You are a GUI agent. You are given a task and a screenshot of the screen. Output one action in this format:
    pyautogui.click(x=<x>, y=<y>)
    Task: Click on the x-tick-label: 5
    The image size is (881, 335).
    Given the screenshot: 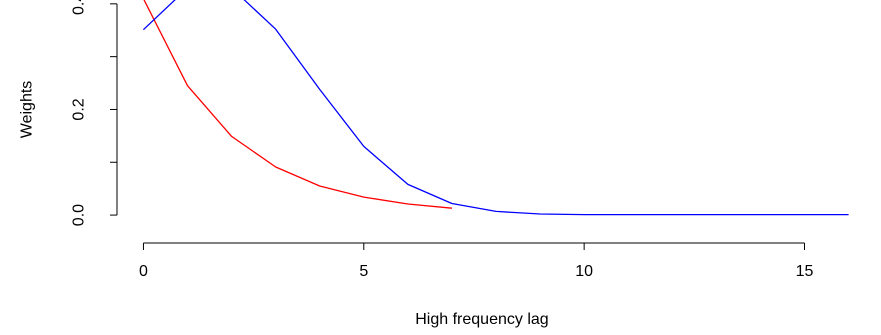 What is the action you would take?
    pyautogui.click(x=363, y=271)
    